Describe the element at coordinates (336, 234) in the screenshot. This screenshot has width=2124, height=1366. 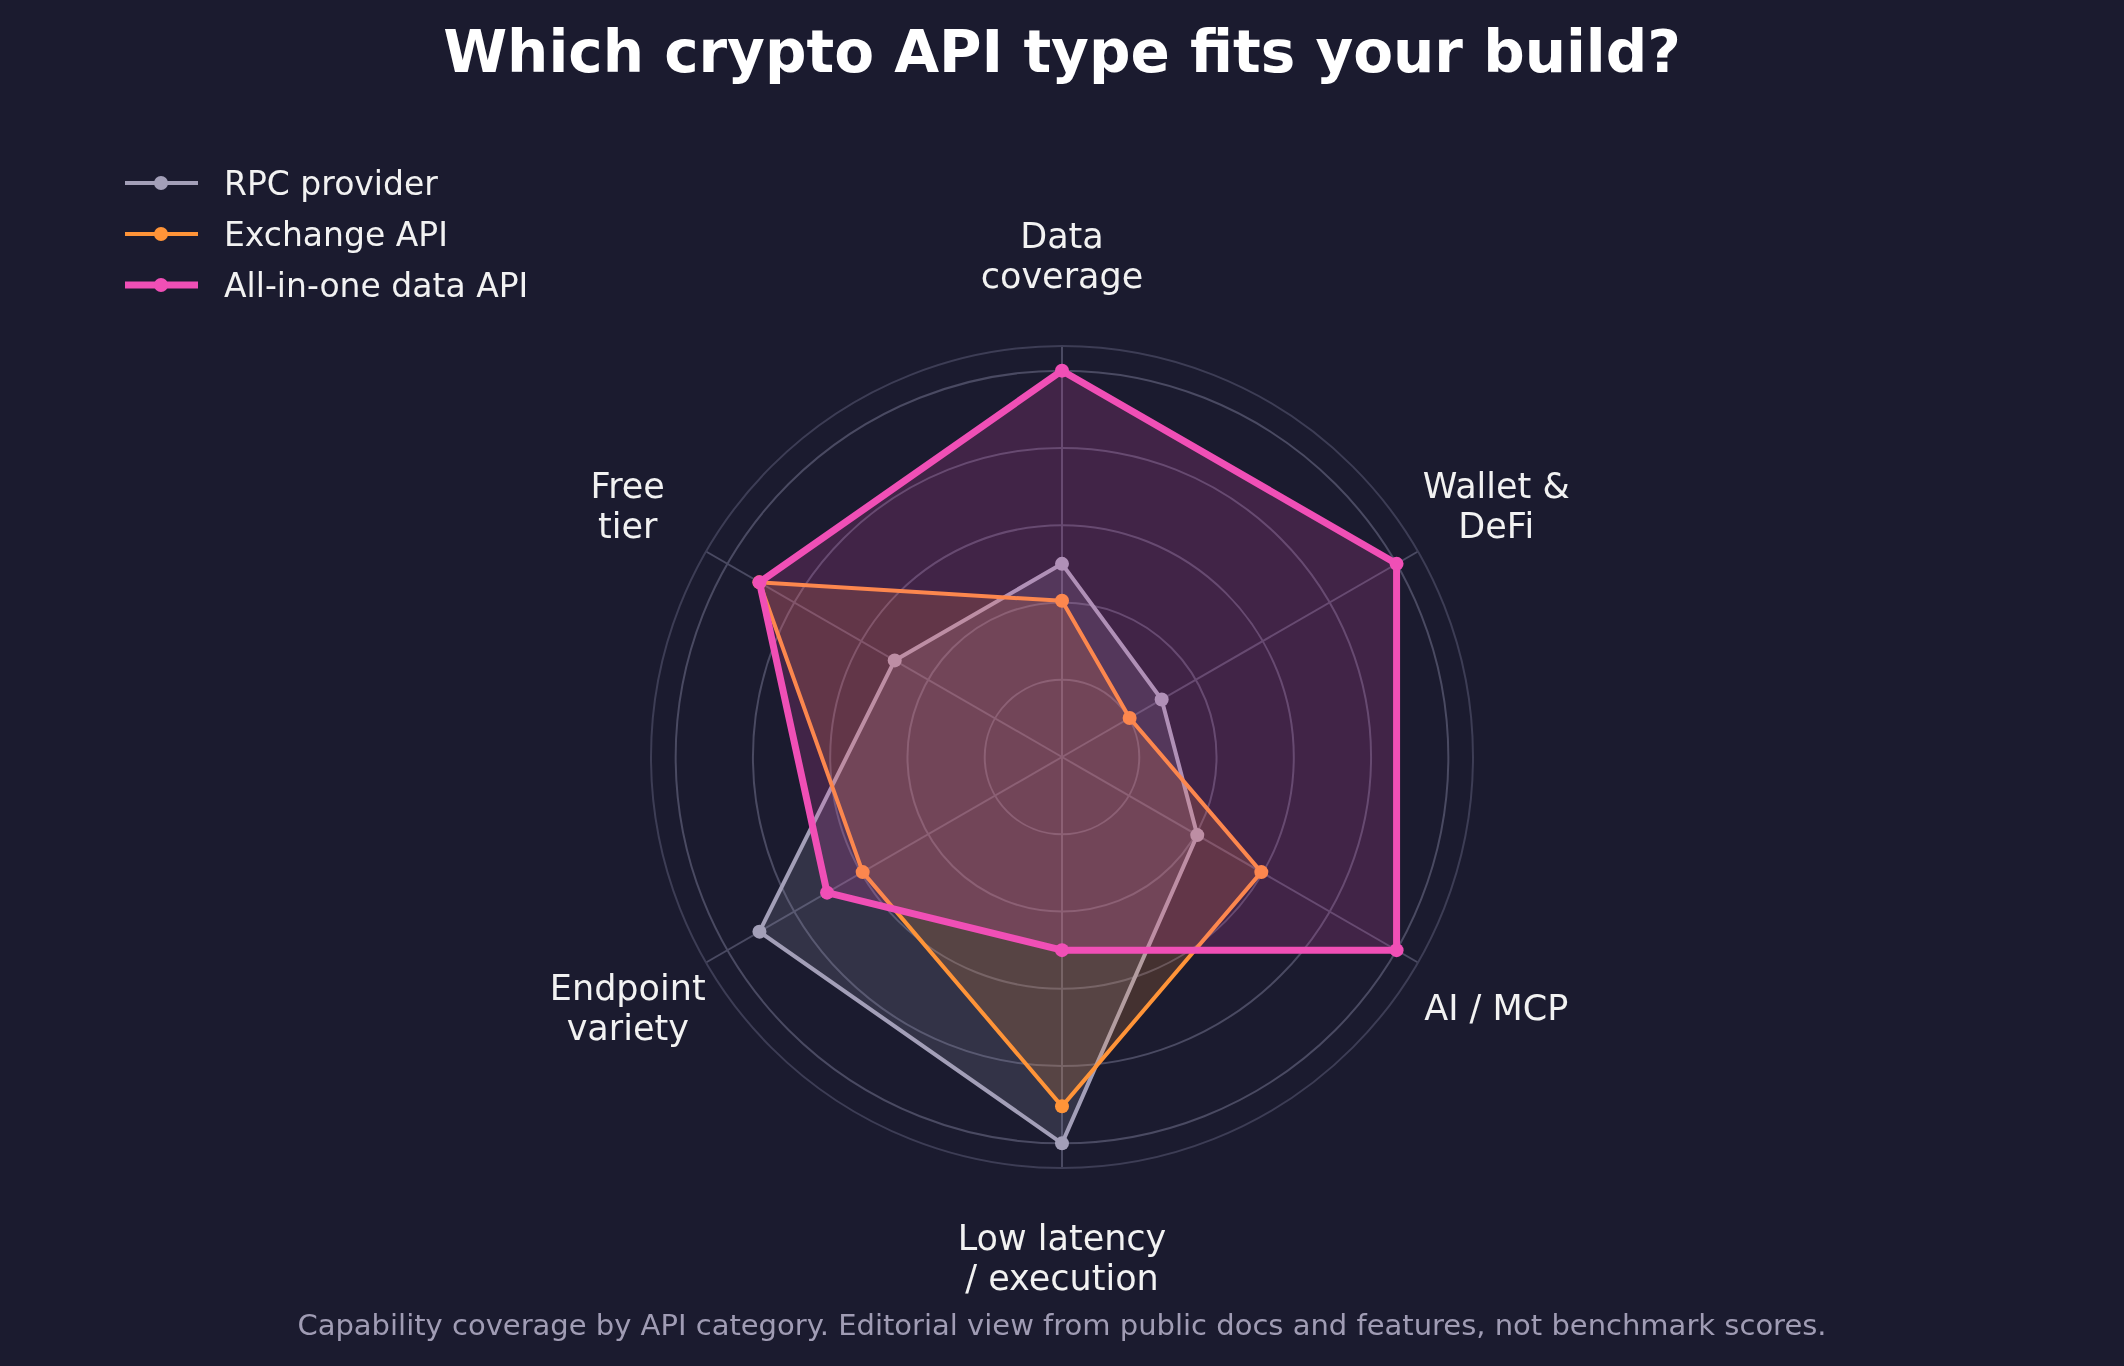
I see `legend-label: Exchange API` at that location.